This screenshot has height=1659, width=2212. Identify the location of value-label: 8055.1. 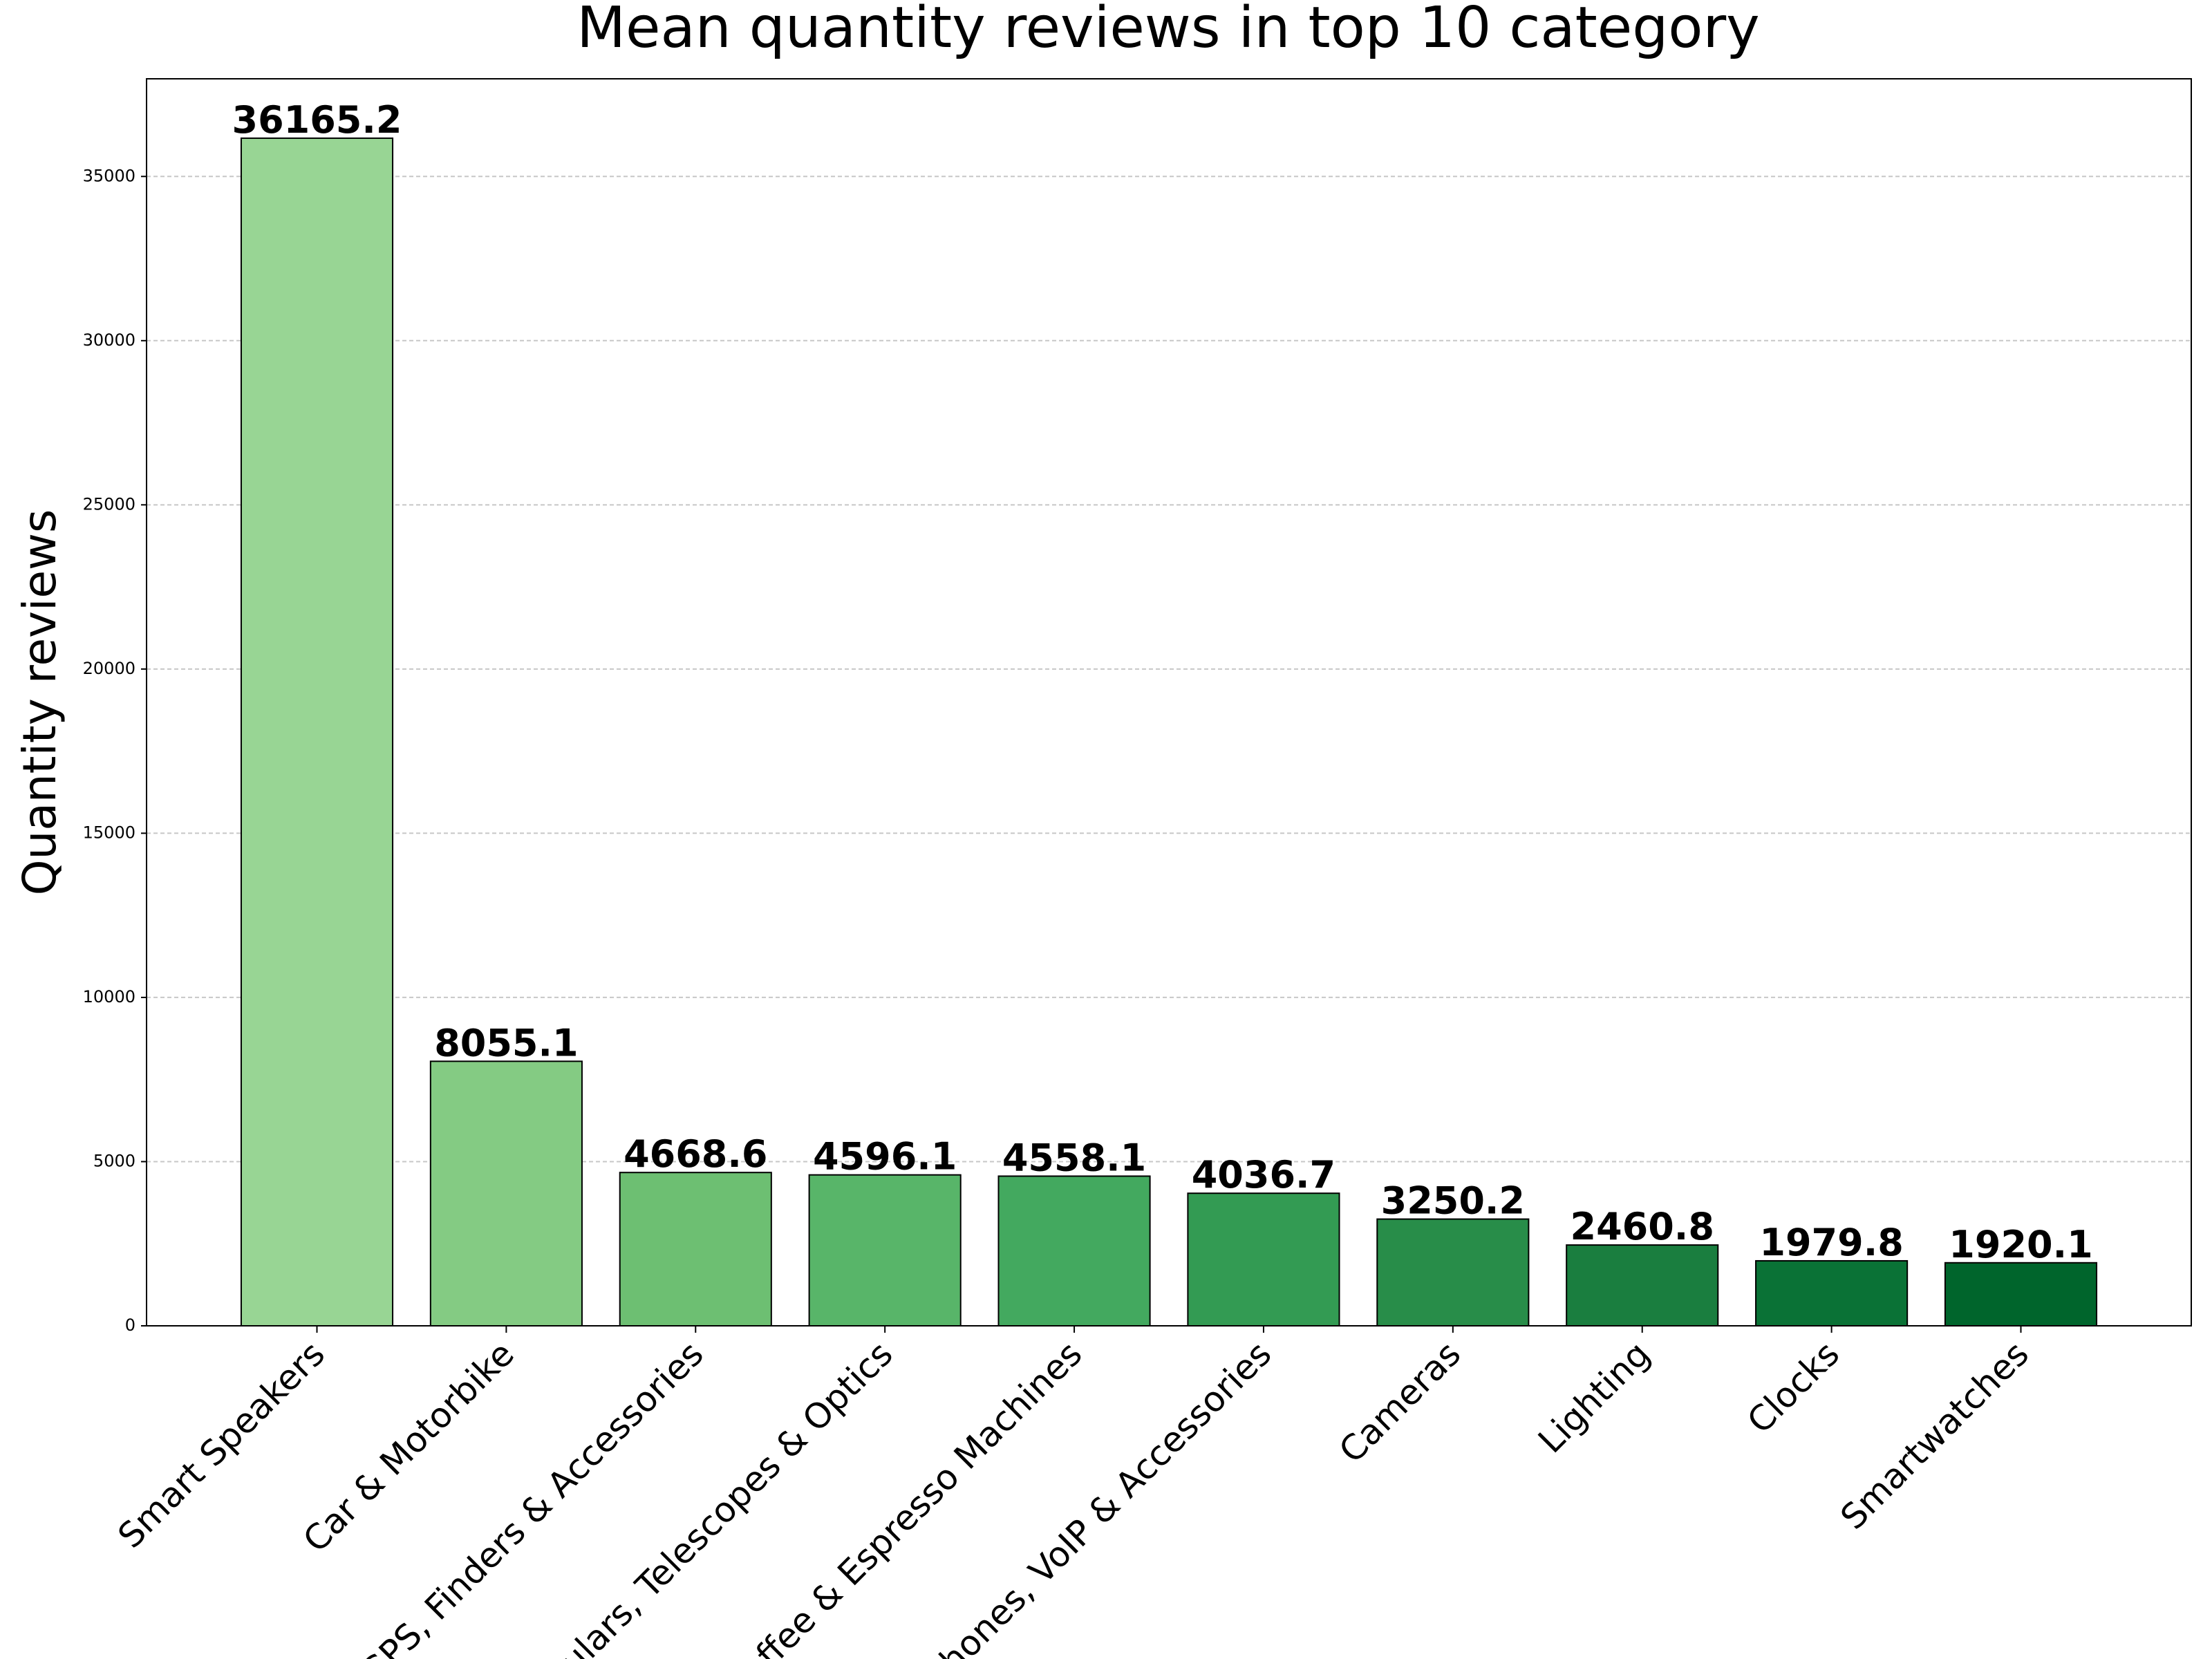
(506, 1043).